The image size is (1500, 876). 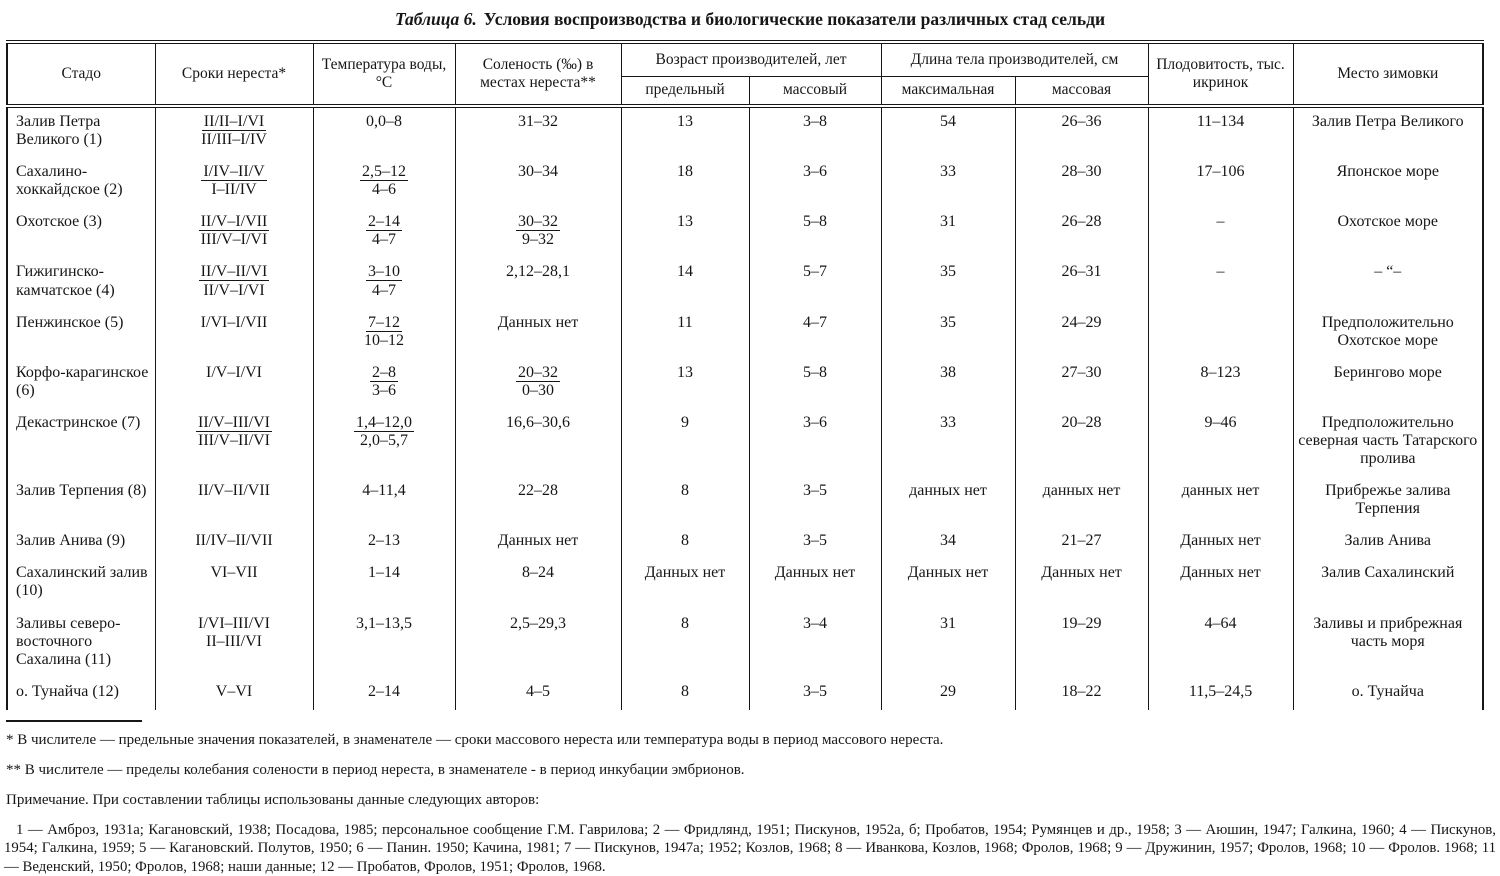 I want to click on stock-name-cell: Залив Анива (9), so click(x=81, y=543).